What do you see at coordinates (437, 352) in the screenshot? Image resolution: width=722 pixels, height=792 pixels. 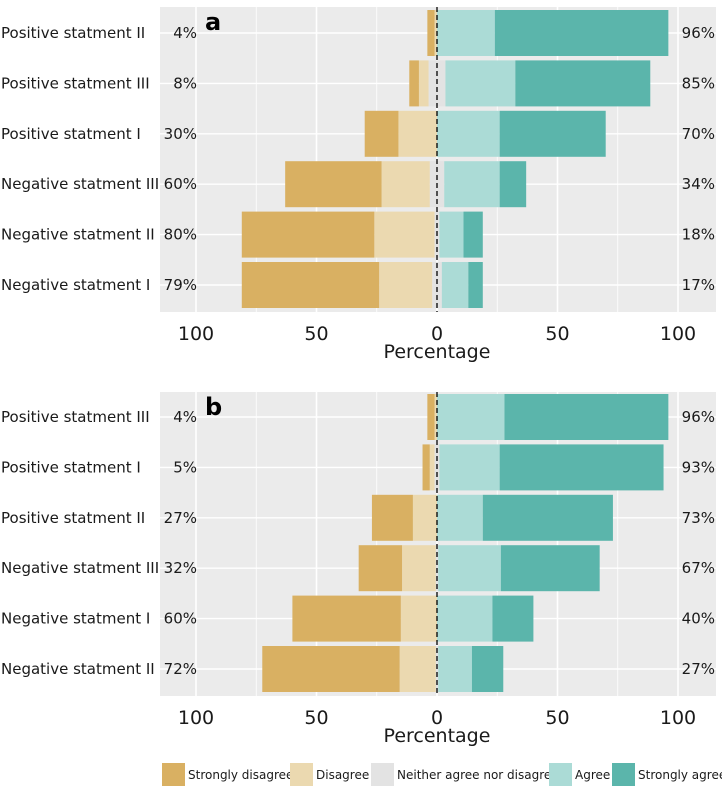 I see `x-axis-title: Percentage` at bounding box center [437, 352].